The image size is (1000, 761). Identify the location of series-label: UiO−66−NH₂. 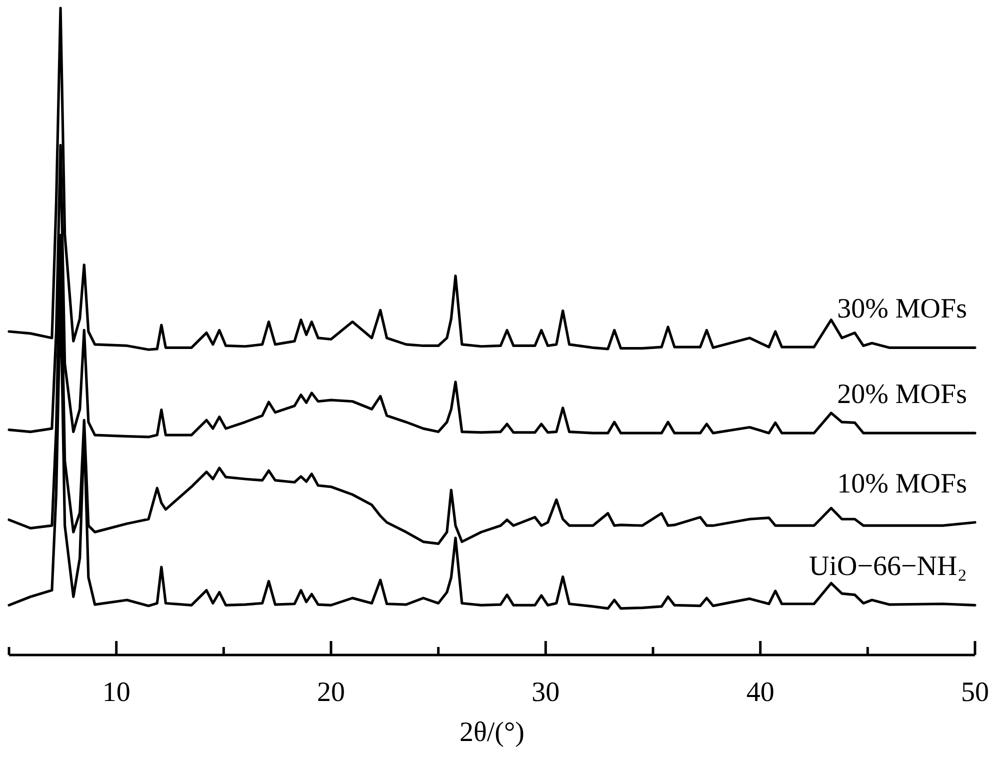
(887, 566).